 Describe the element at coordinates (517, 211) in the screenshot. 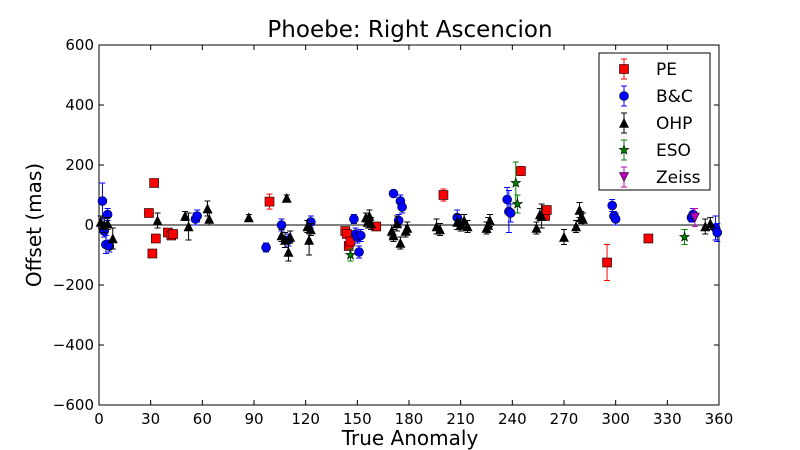

I see `series-eso` at that location.